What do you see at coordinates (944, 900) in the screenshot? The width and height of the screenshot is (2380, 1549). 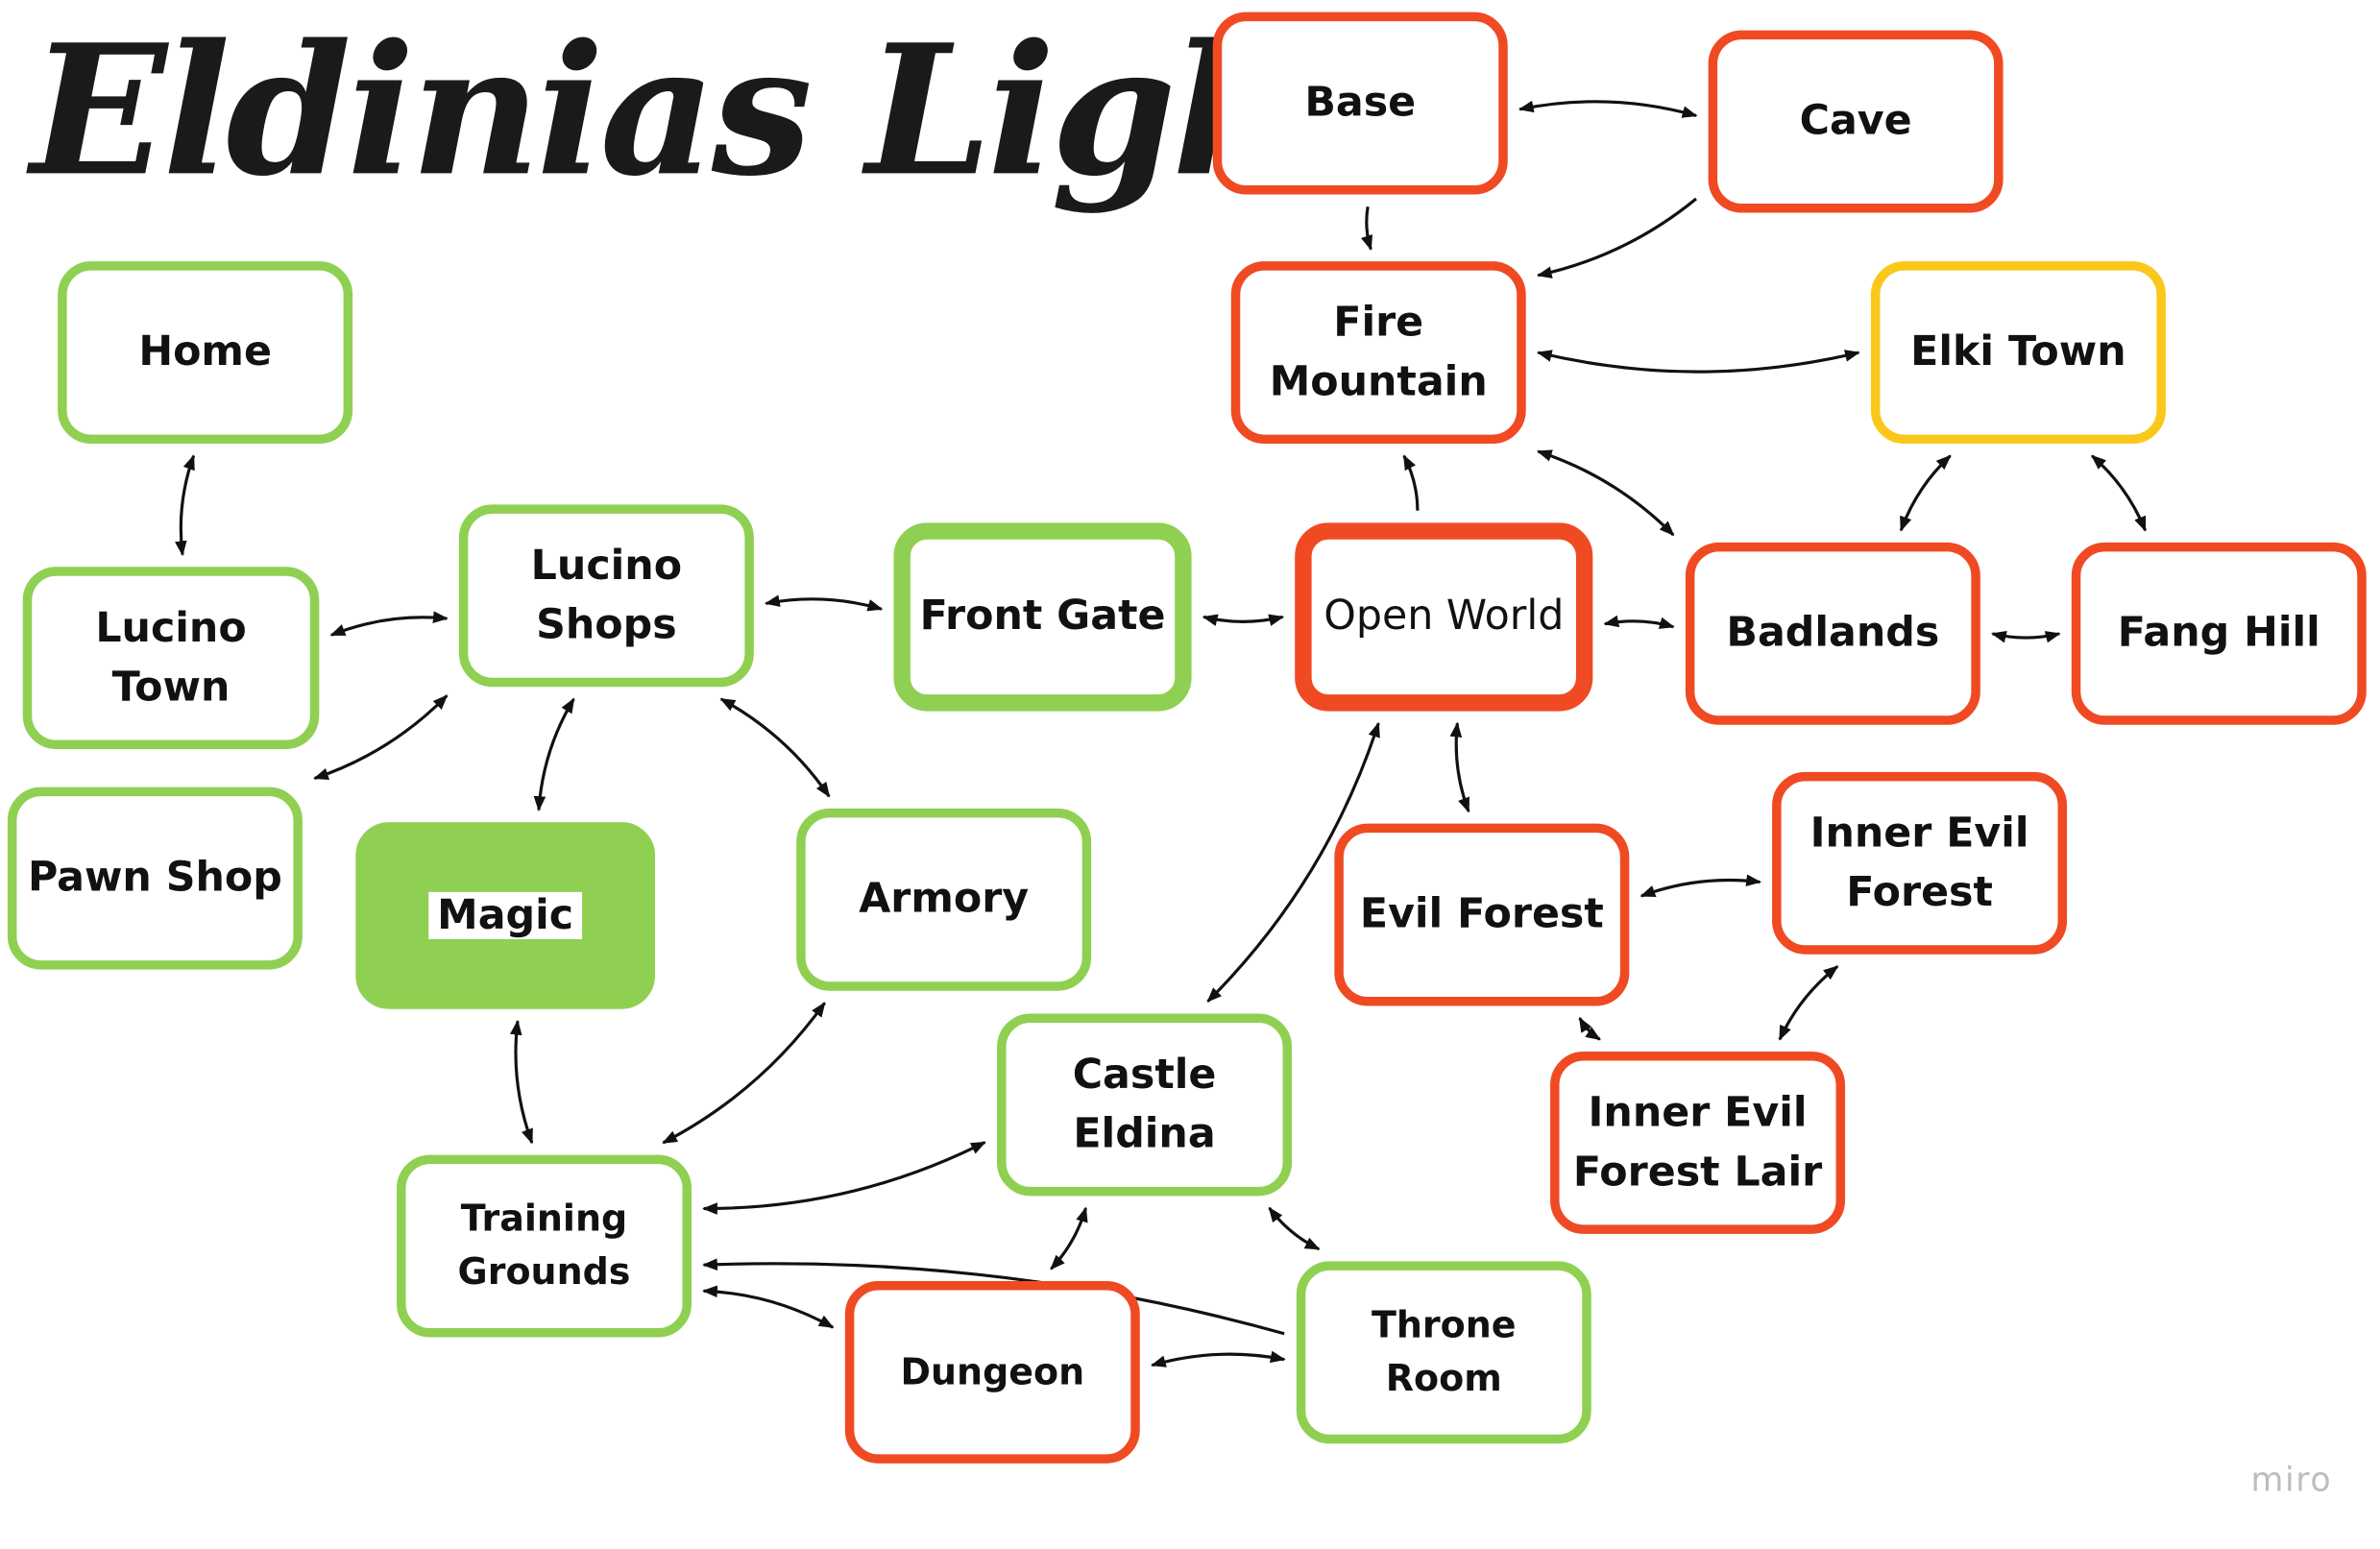 I see `node-armory: Armory` at bounding box center [944, 900].